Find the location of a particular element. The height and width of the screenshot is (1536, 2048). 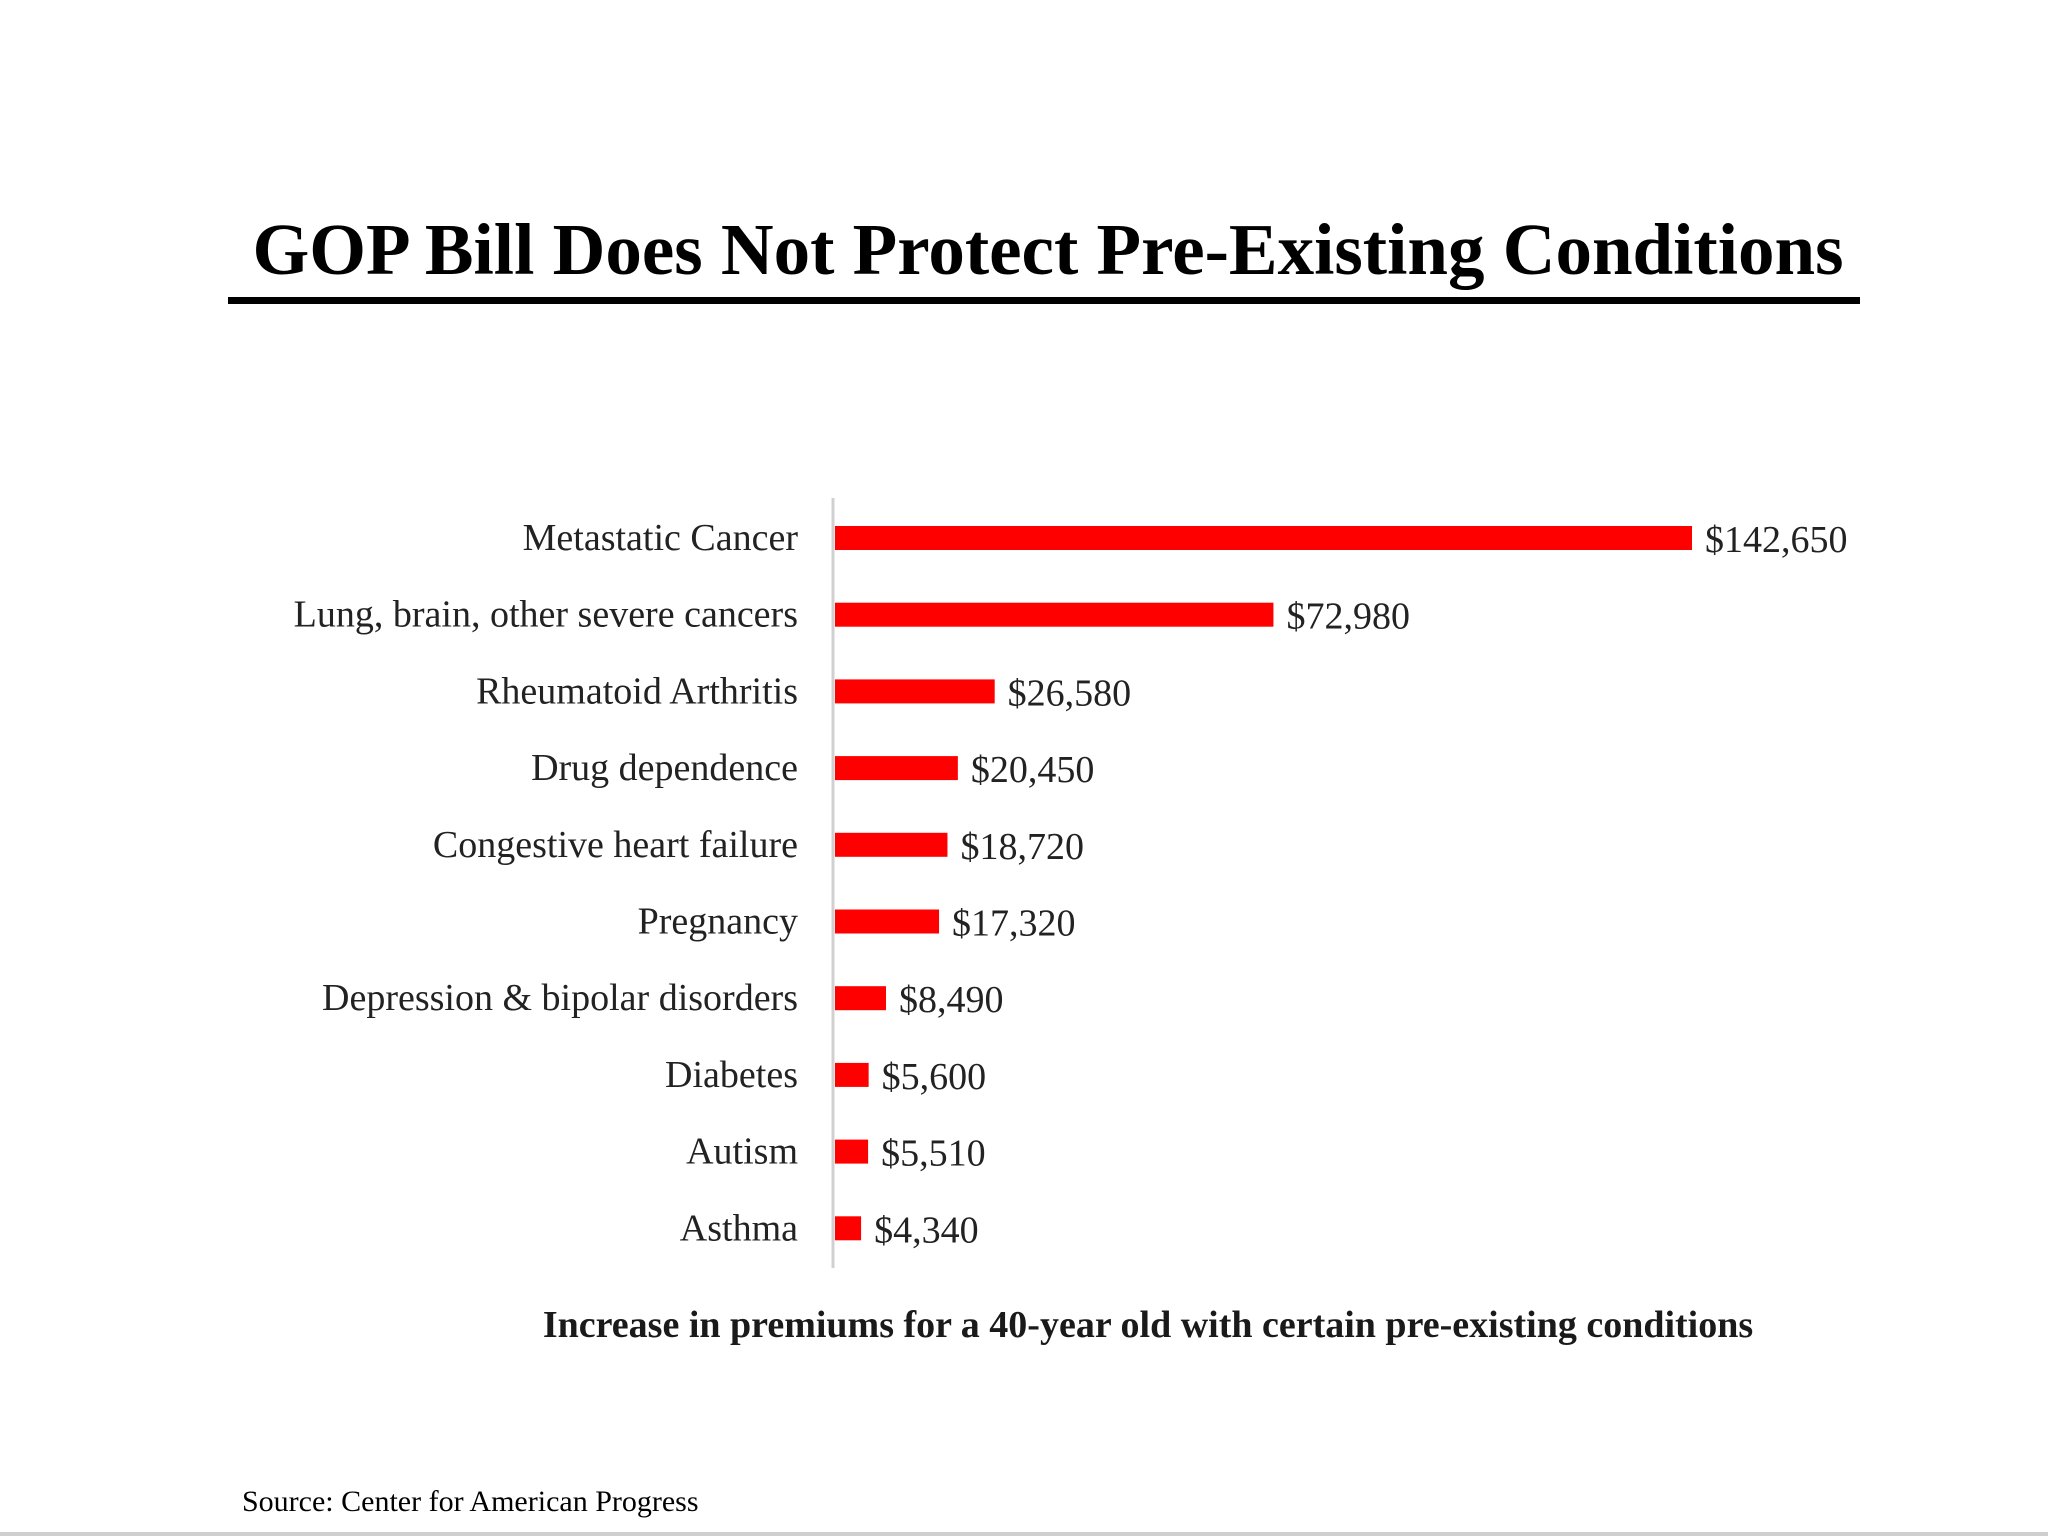

category-label: Rheumatoid Arthritis is located at coordinates (637, 691).